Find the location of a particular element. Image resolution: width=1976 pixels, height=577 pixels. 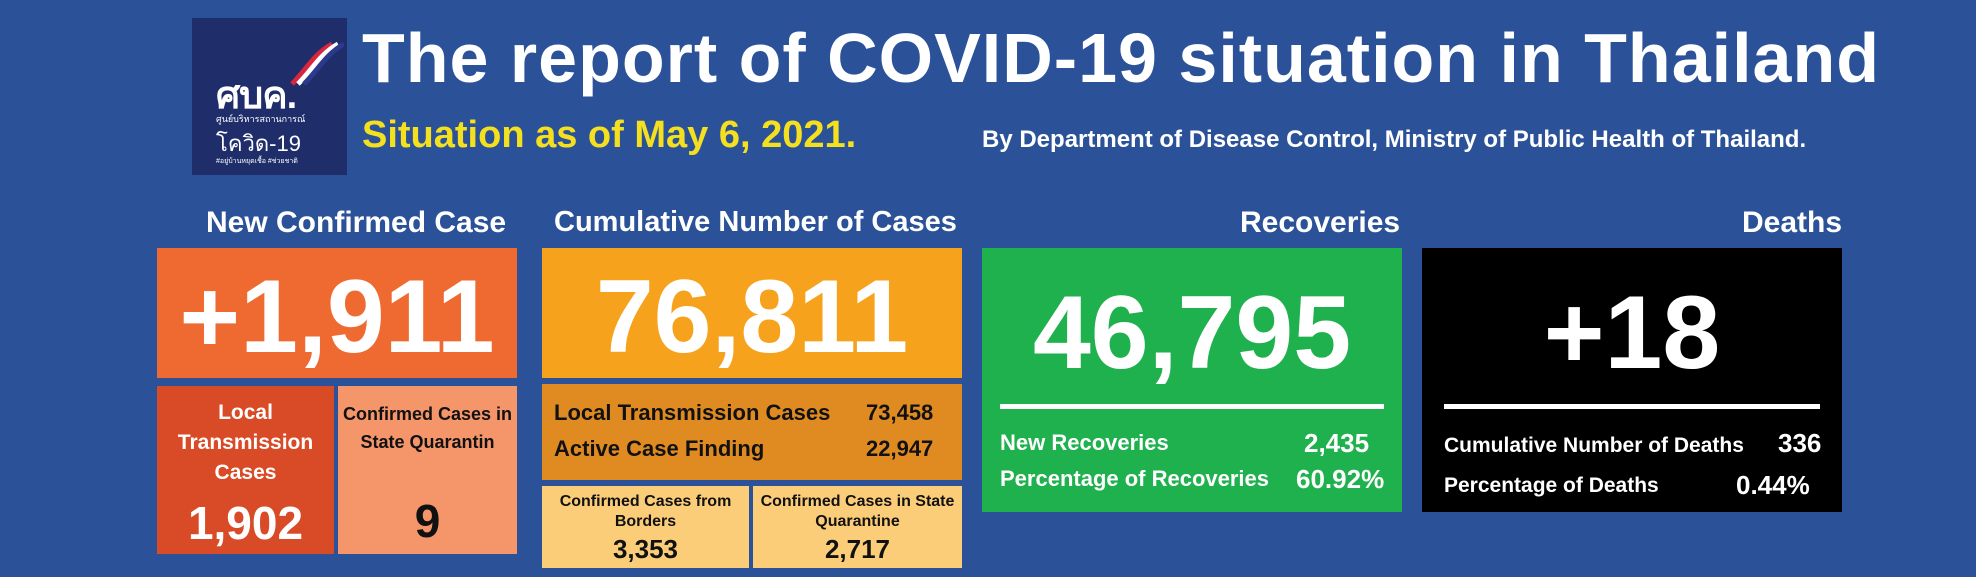

cumulative-value: 76,811 is located at coordinates (752, 317).